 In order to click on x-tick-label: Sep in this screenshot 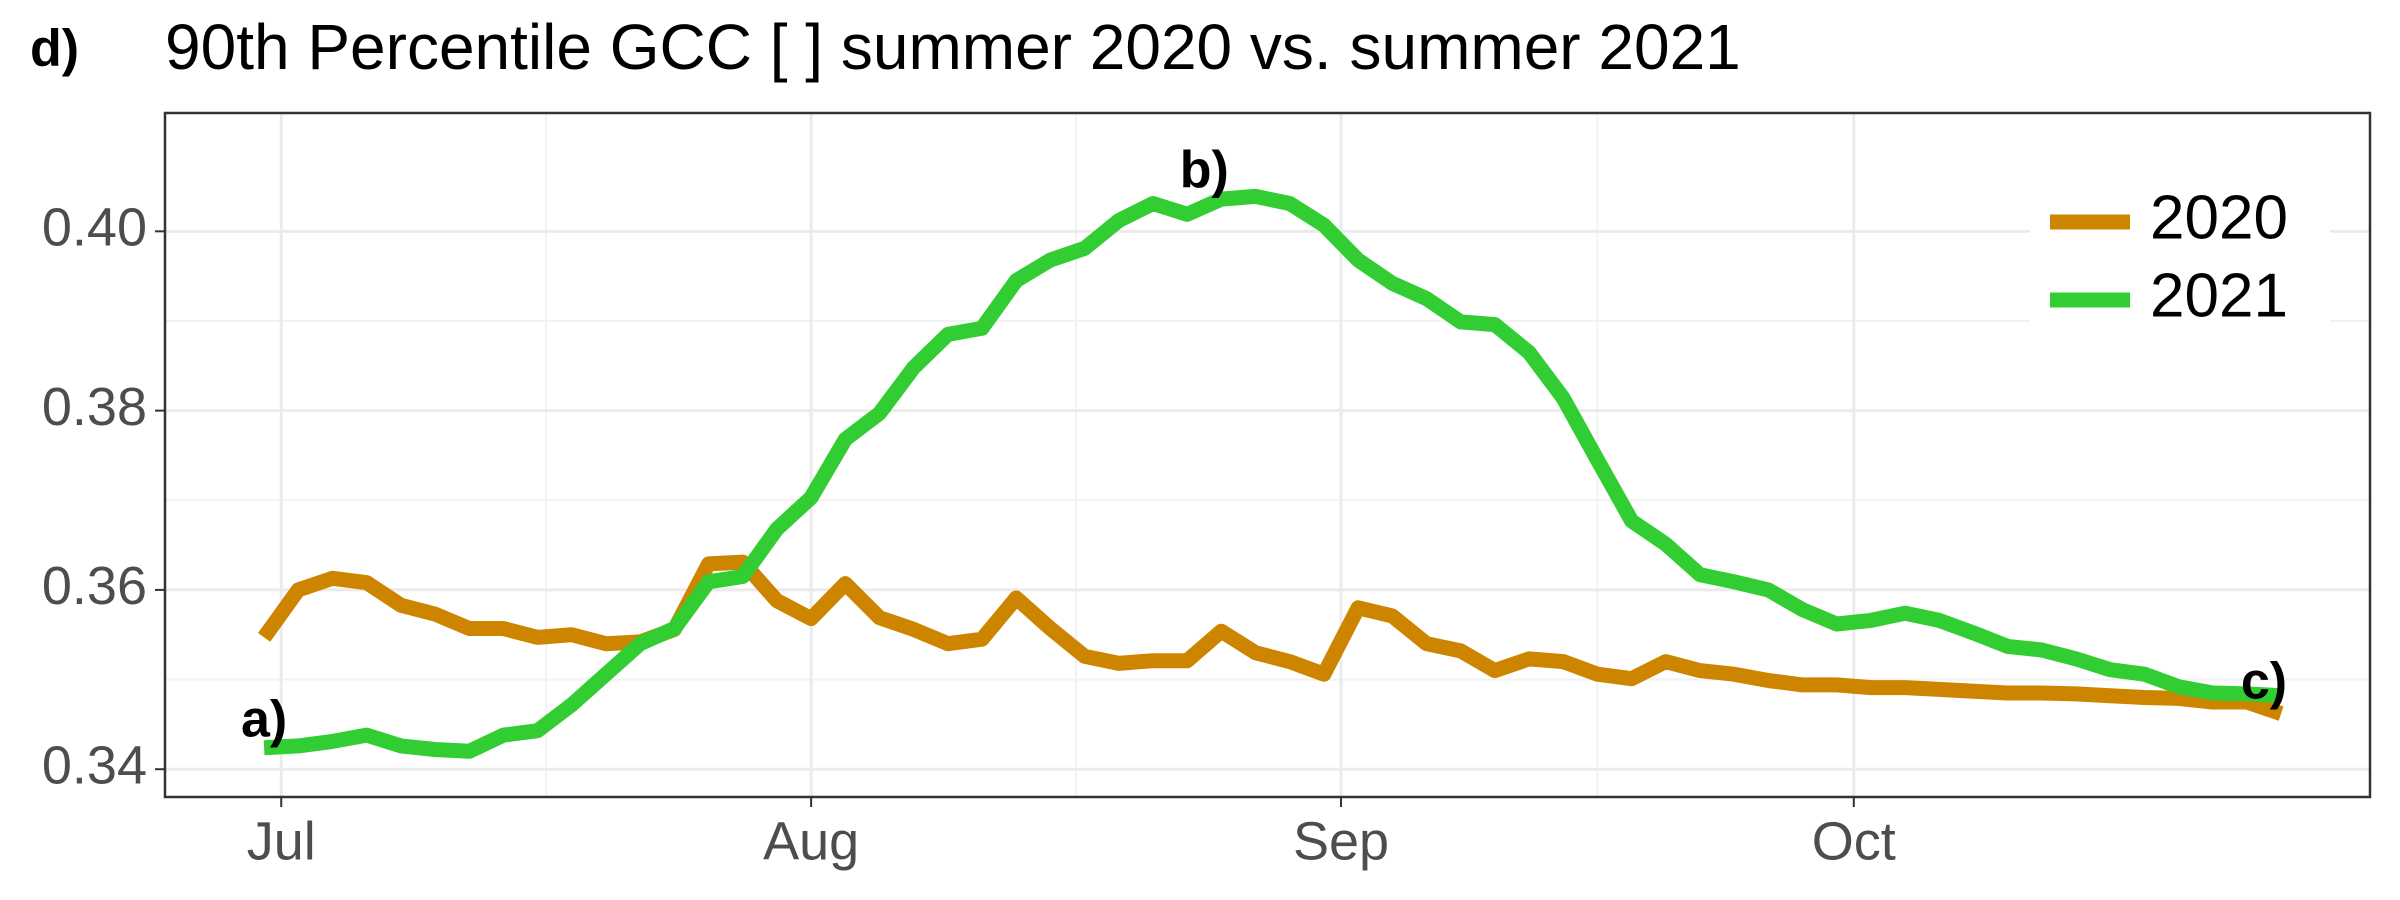, I will do `click(1341, 841)`.